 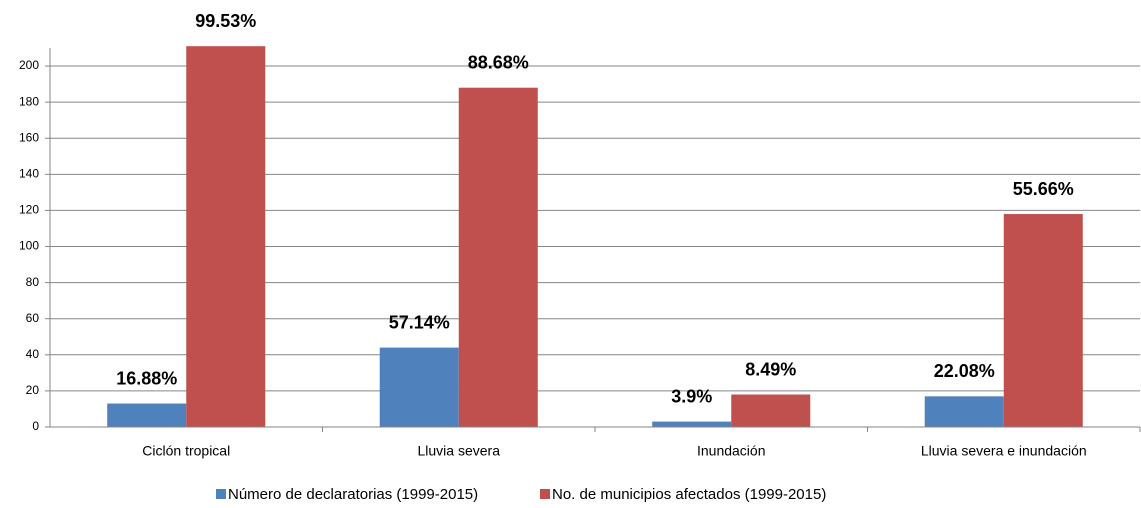 I want to click on y-tick-label: 140, so click(x=29, y=174).